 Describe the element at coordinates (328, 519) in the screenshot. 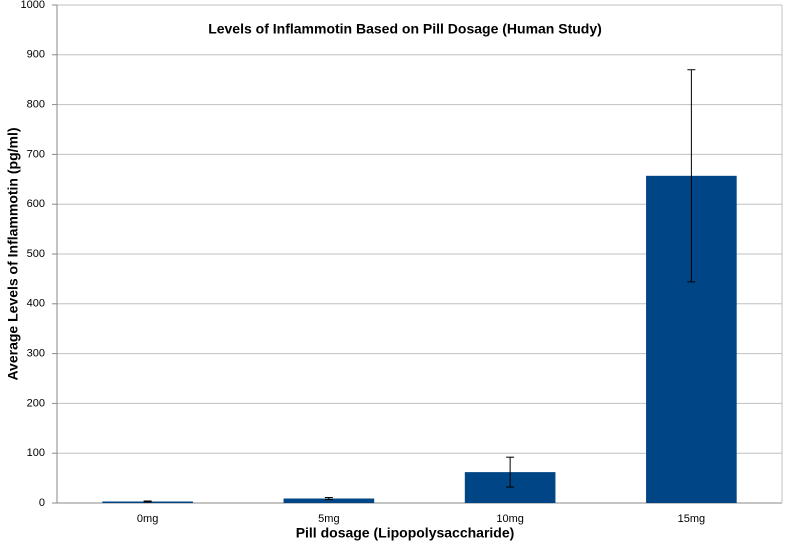

I see `x-tick-label: 5mg` at that location.